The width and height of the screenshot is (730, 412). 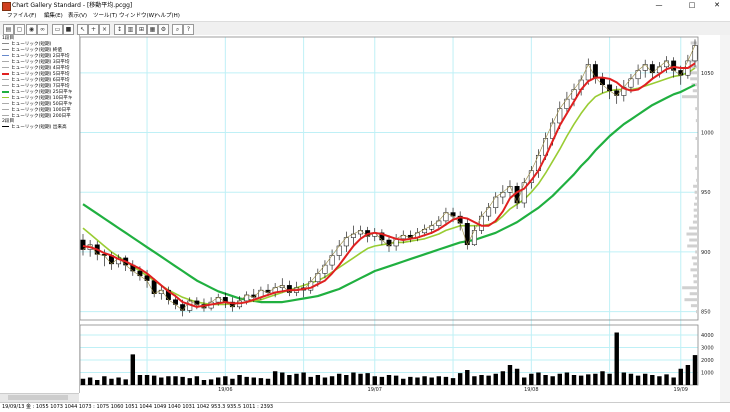 I want to click on crosshair-icon: +, so click(x=93, y=29).